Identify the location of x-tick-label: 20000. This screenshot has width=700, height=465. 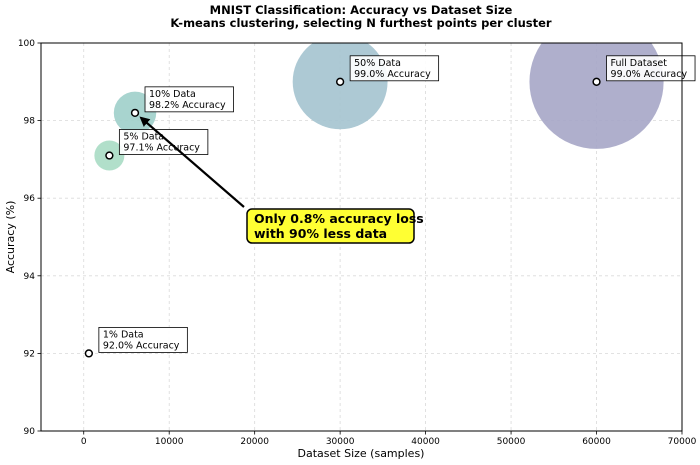
(254, 442).